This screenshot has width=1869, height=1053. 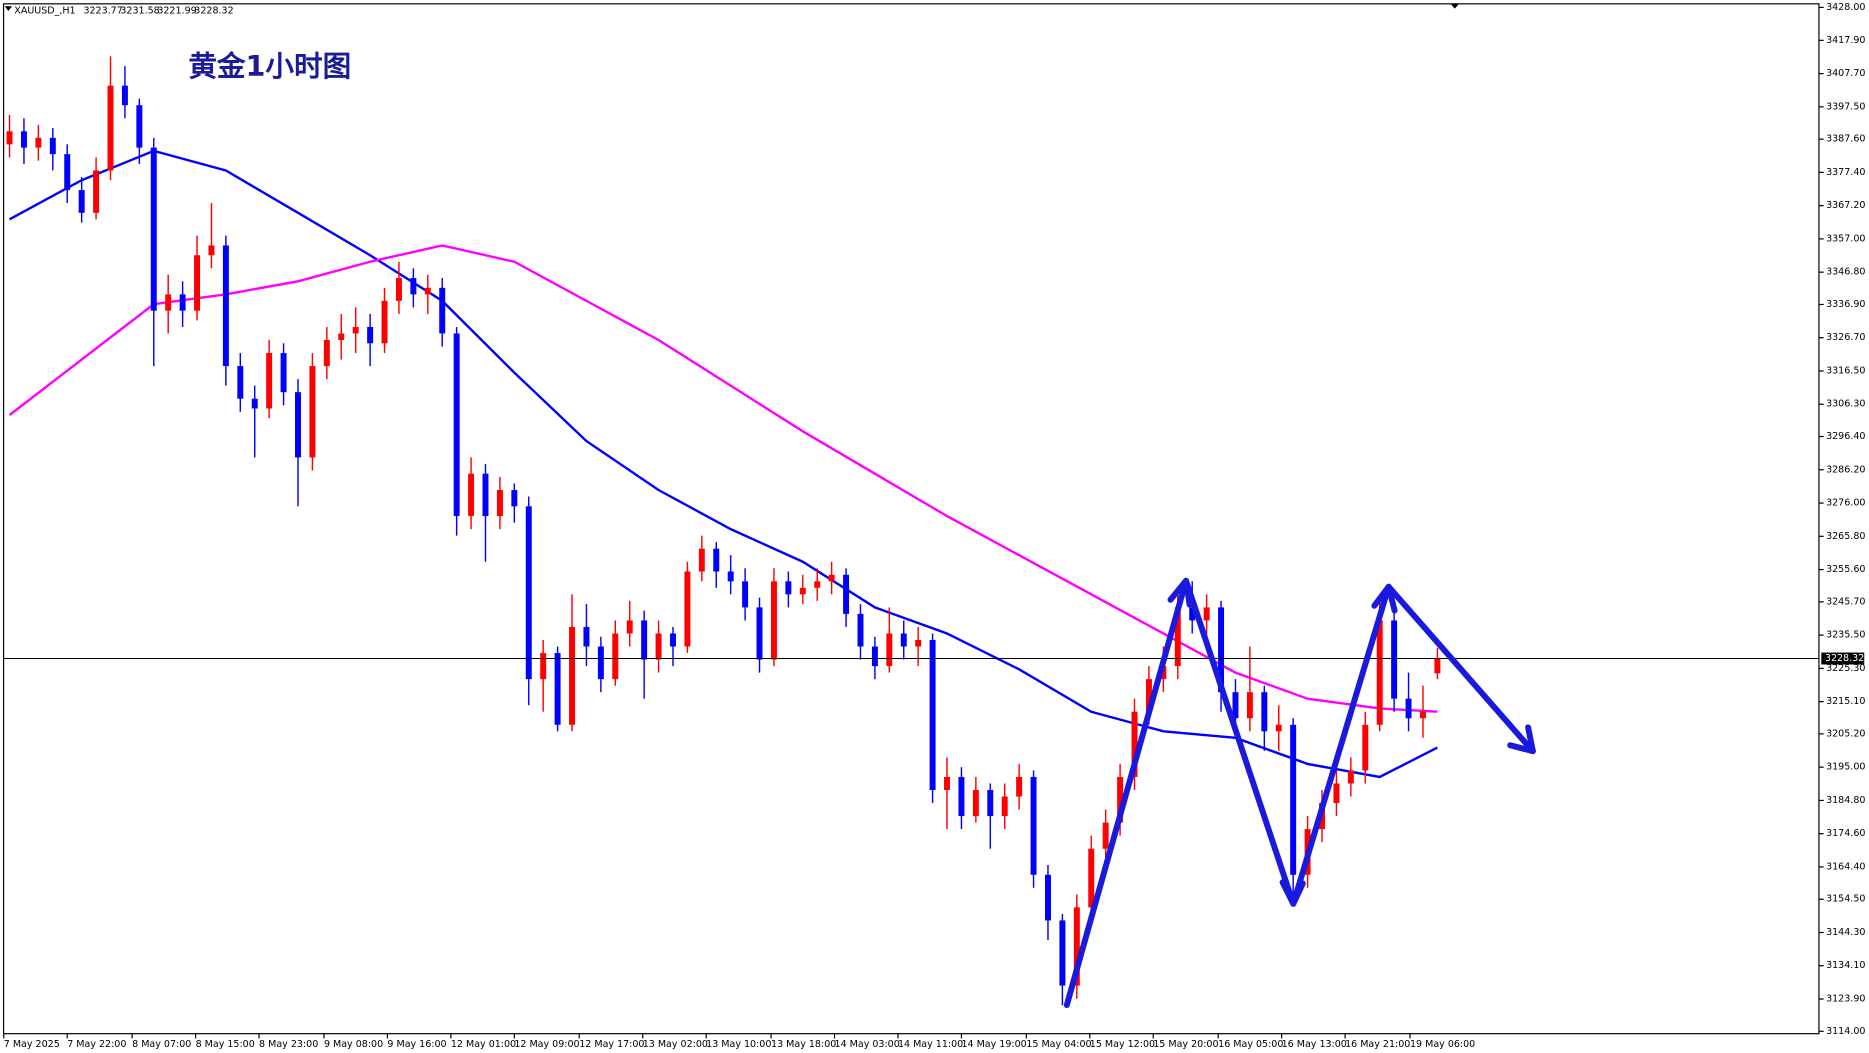 I want to click on y-tick-label: 3114.00, so click(x=1845, y=1031).